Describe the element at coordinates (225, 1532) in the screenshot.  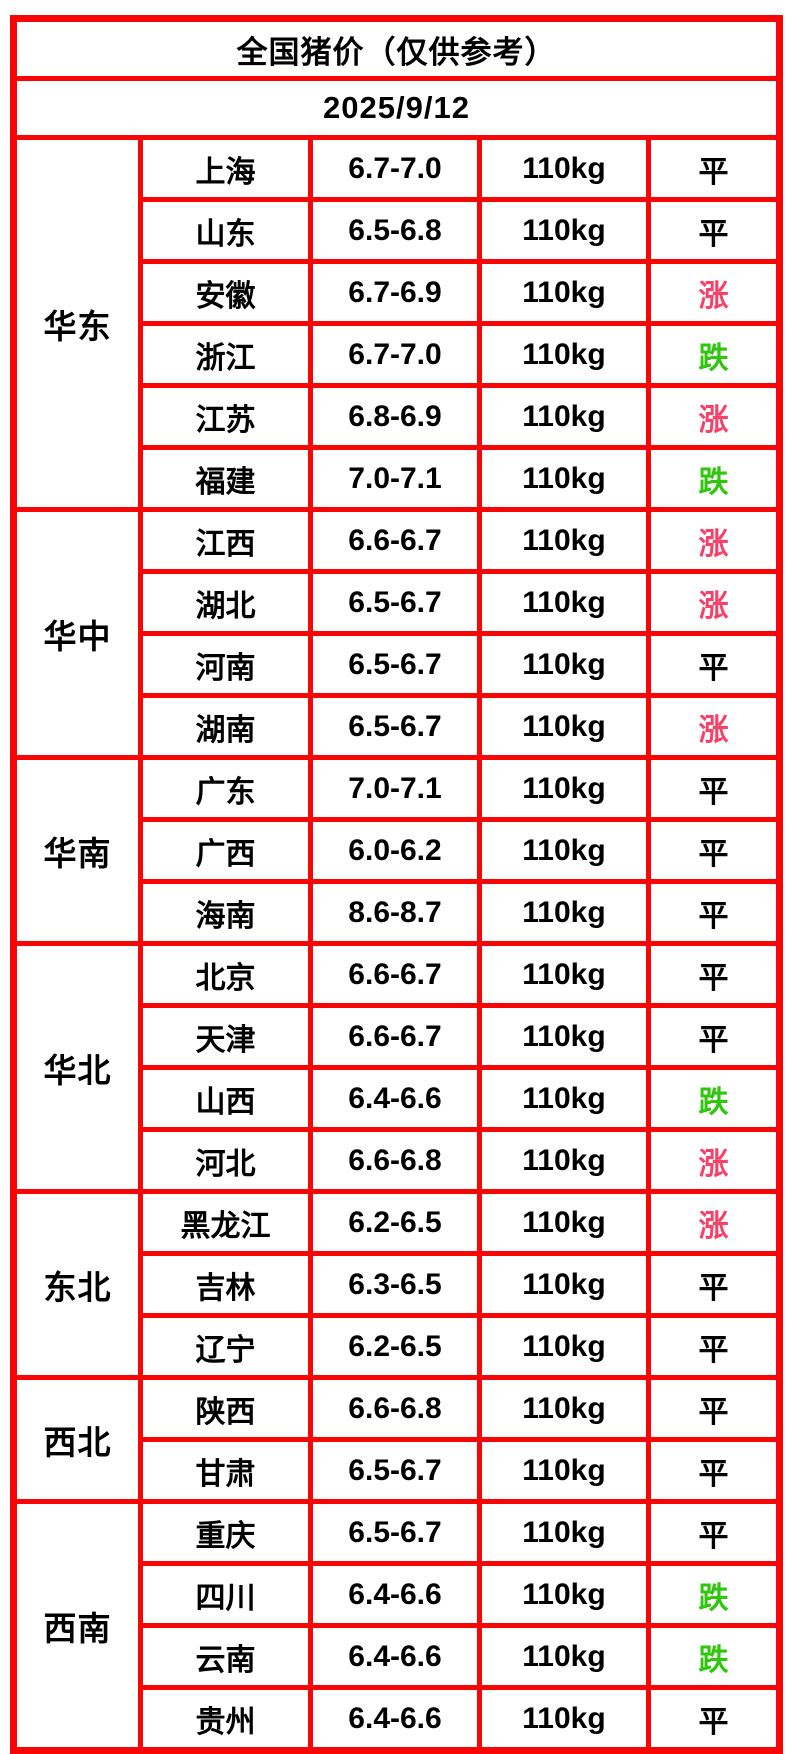
I see `province-cell: 重庆` at that location.